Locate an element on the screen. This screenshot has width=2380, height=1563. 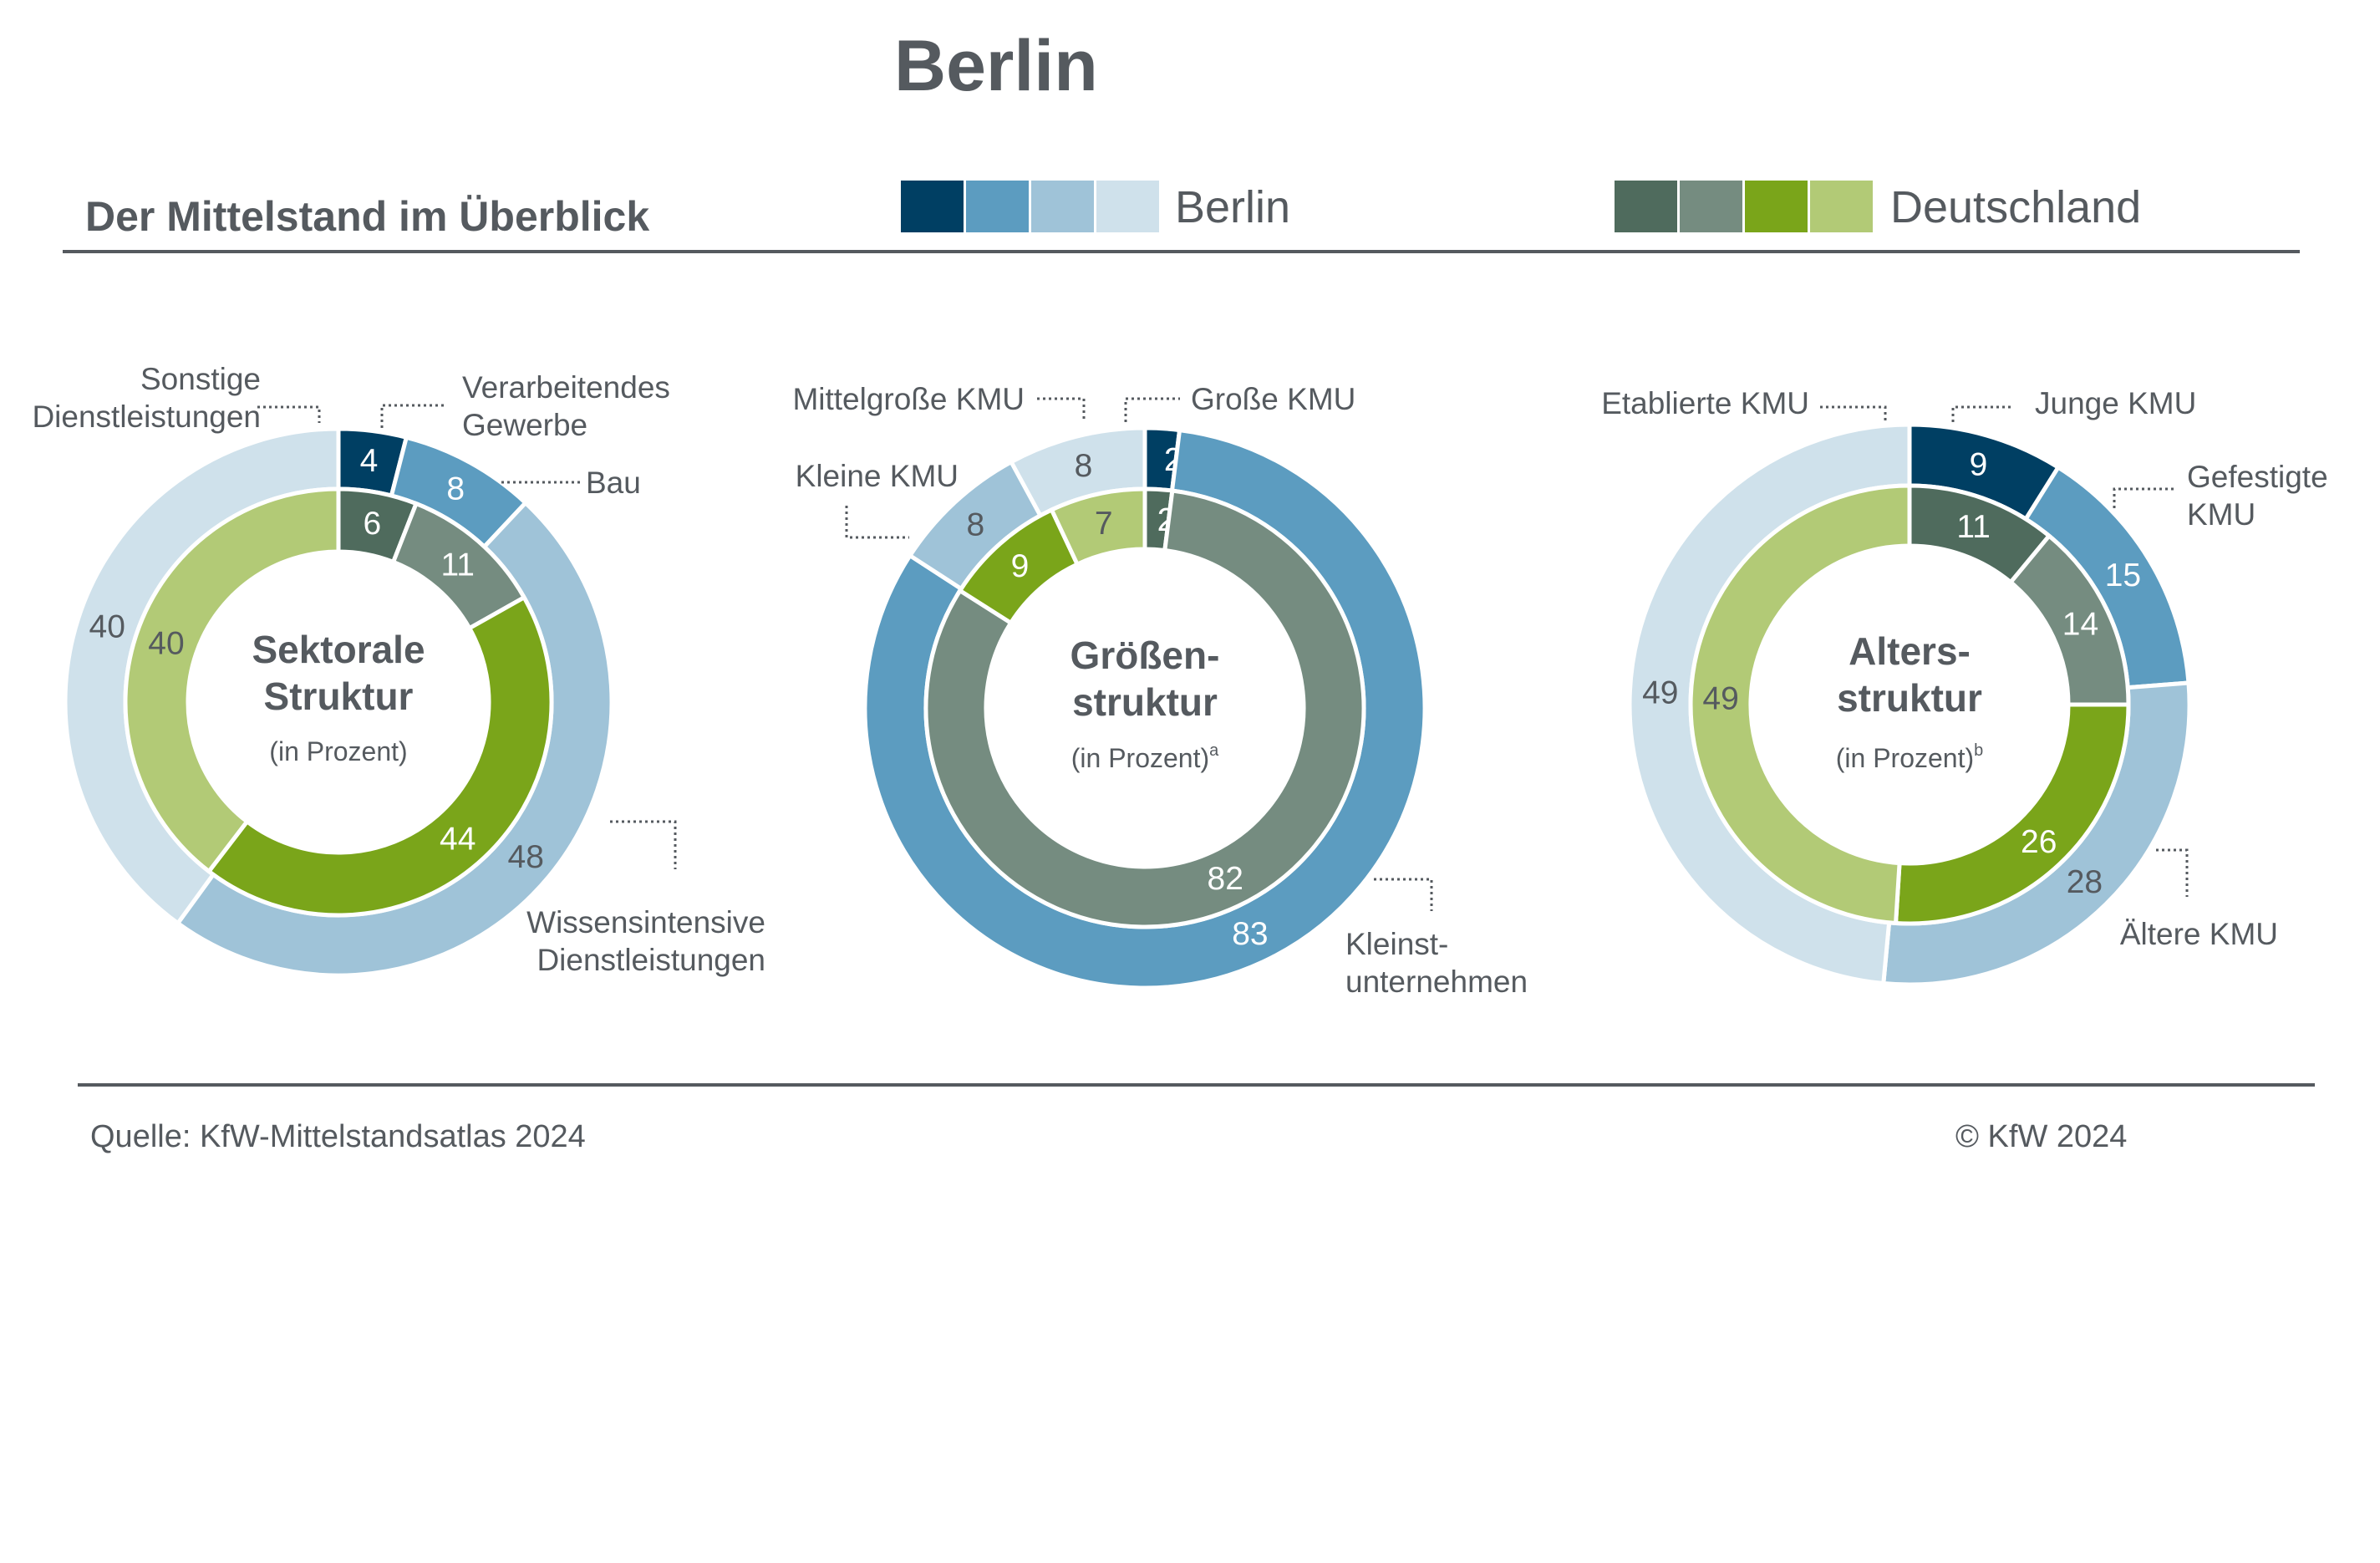
value-label: 48 is located at coordinates (526, 857).